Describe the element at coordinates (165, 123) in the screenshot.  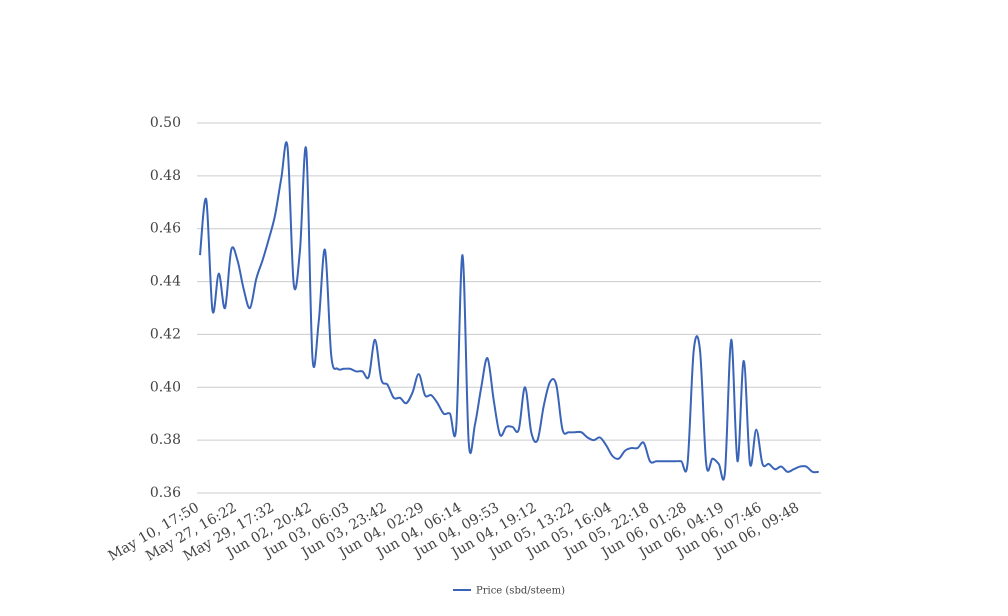
I see `y-tick-label: 0.50` at that location.